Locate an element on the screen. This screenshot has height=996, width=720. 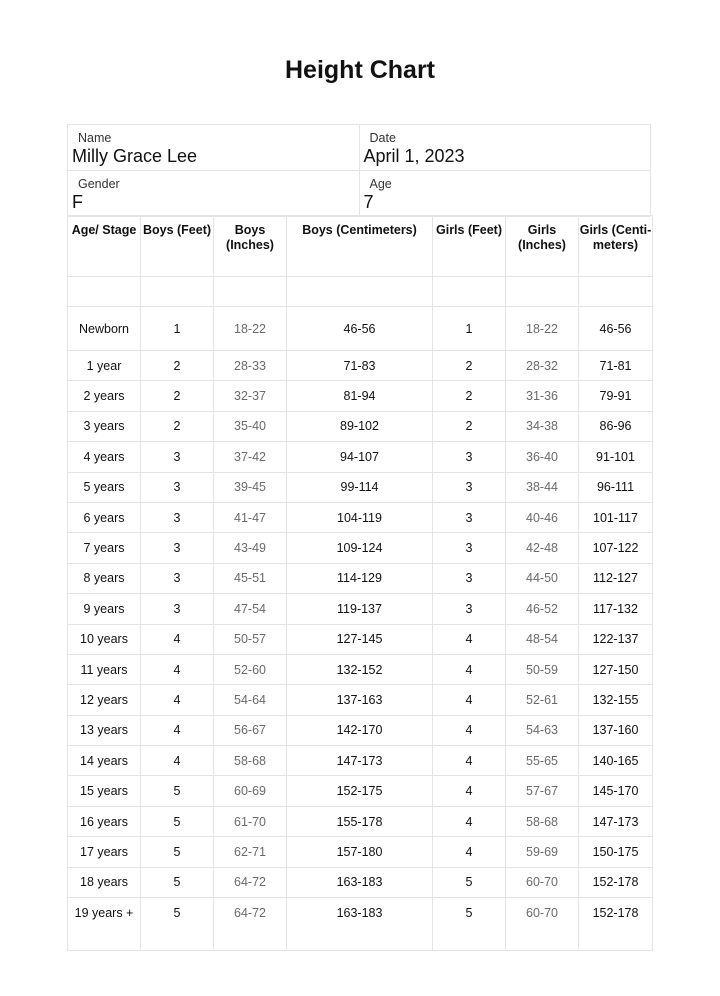
cell-girls-inches: 36-40 is located at coordinates (542, 457).